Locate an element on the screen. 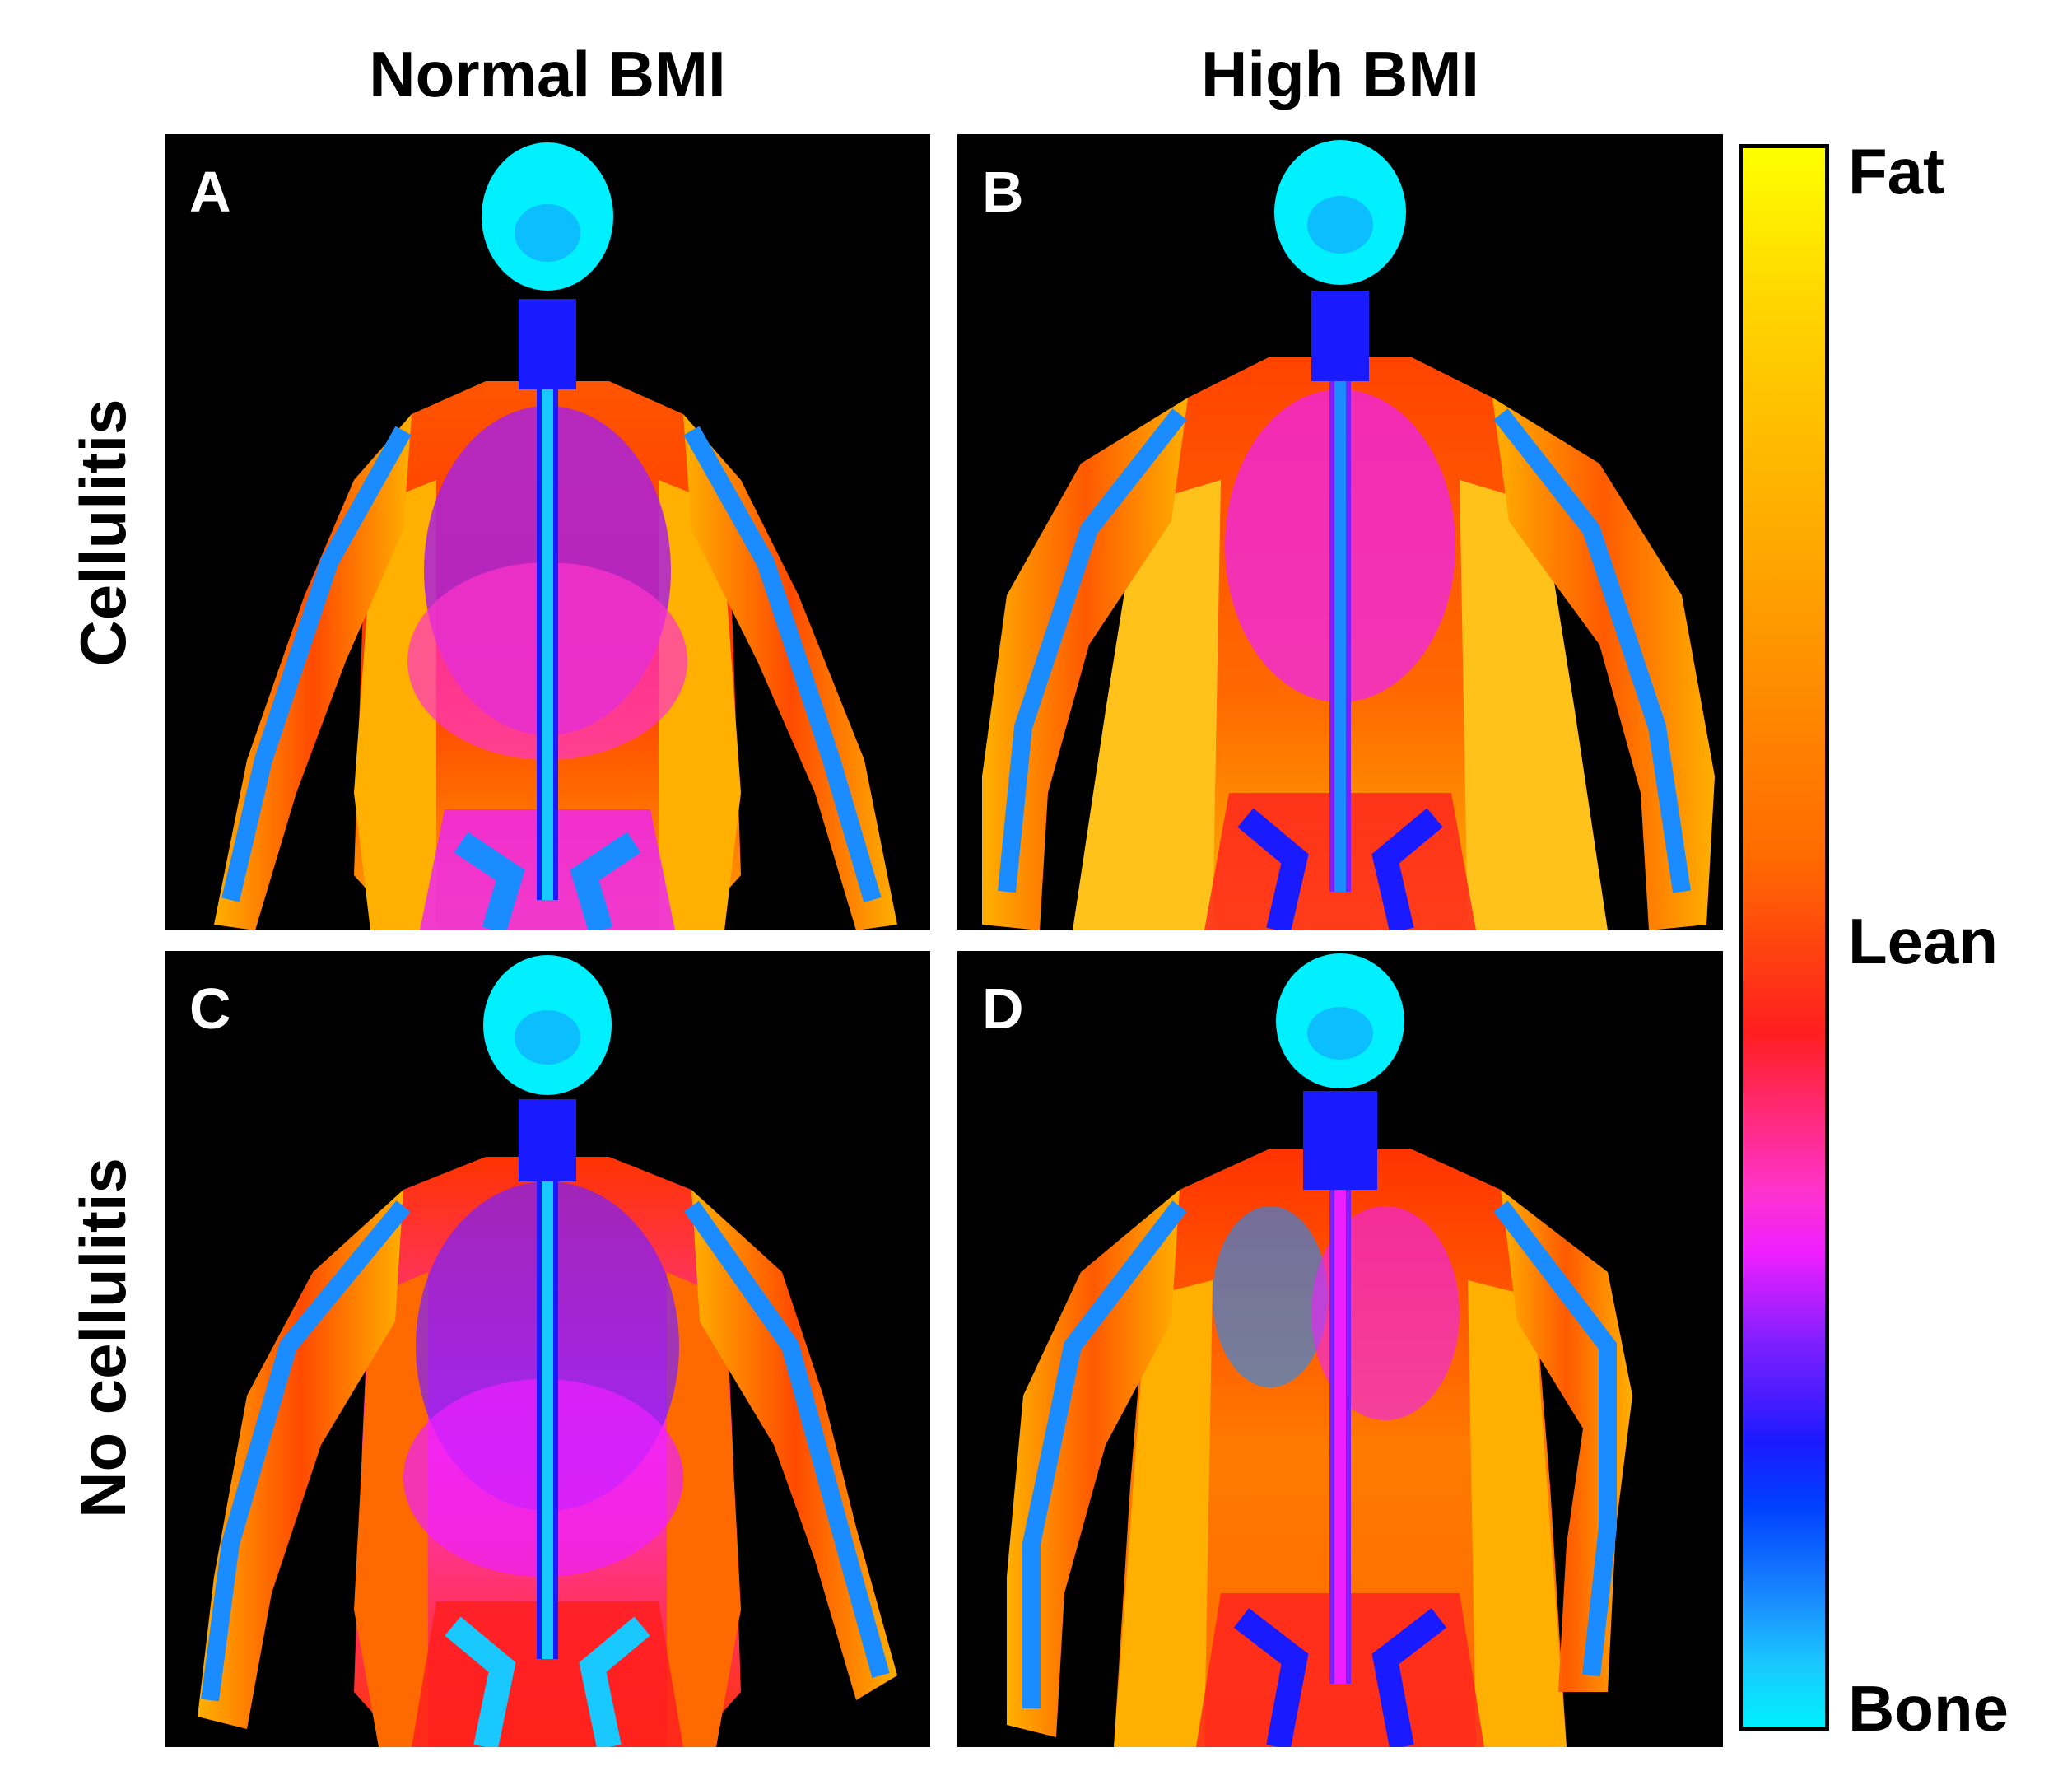 Image resolution: width=2072 pixels, height=1785 pixels. colorbar is located at coordinates (1784, 937).